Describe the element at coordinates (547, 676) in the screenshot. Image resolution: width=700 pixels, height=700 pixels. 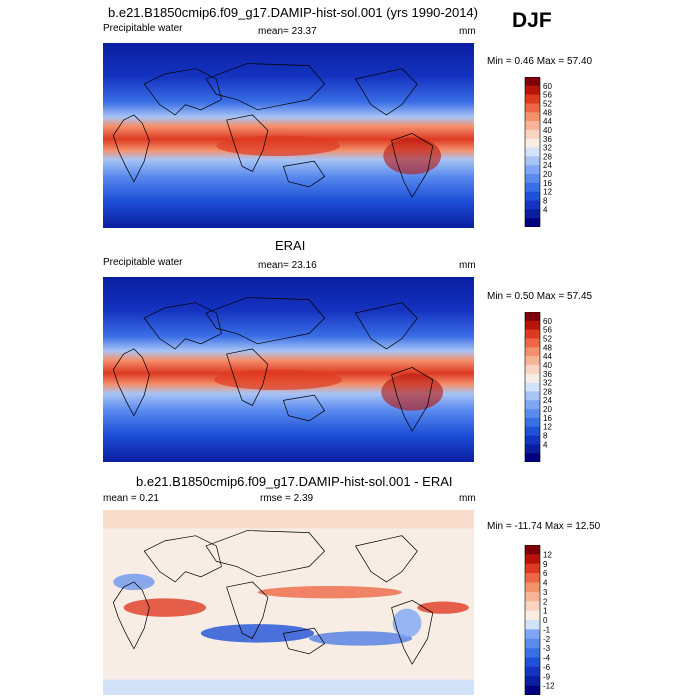
I see `colorbar-tick-label: -9` at that location.